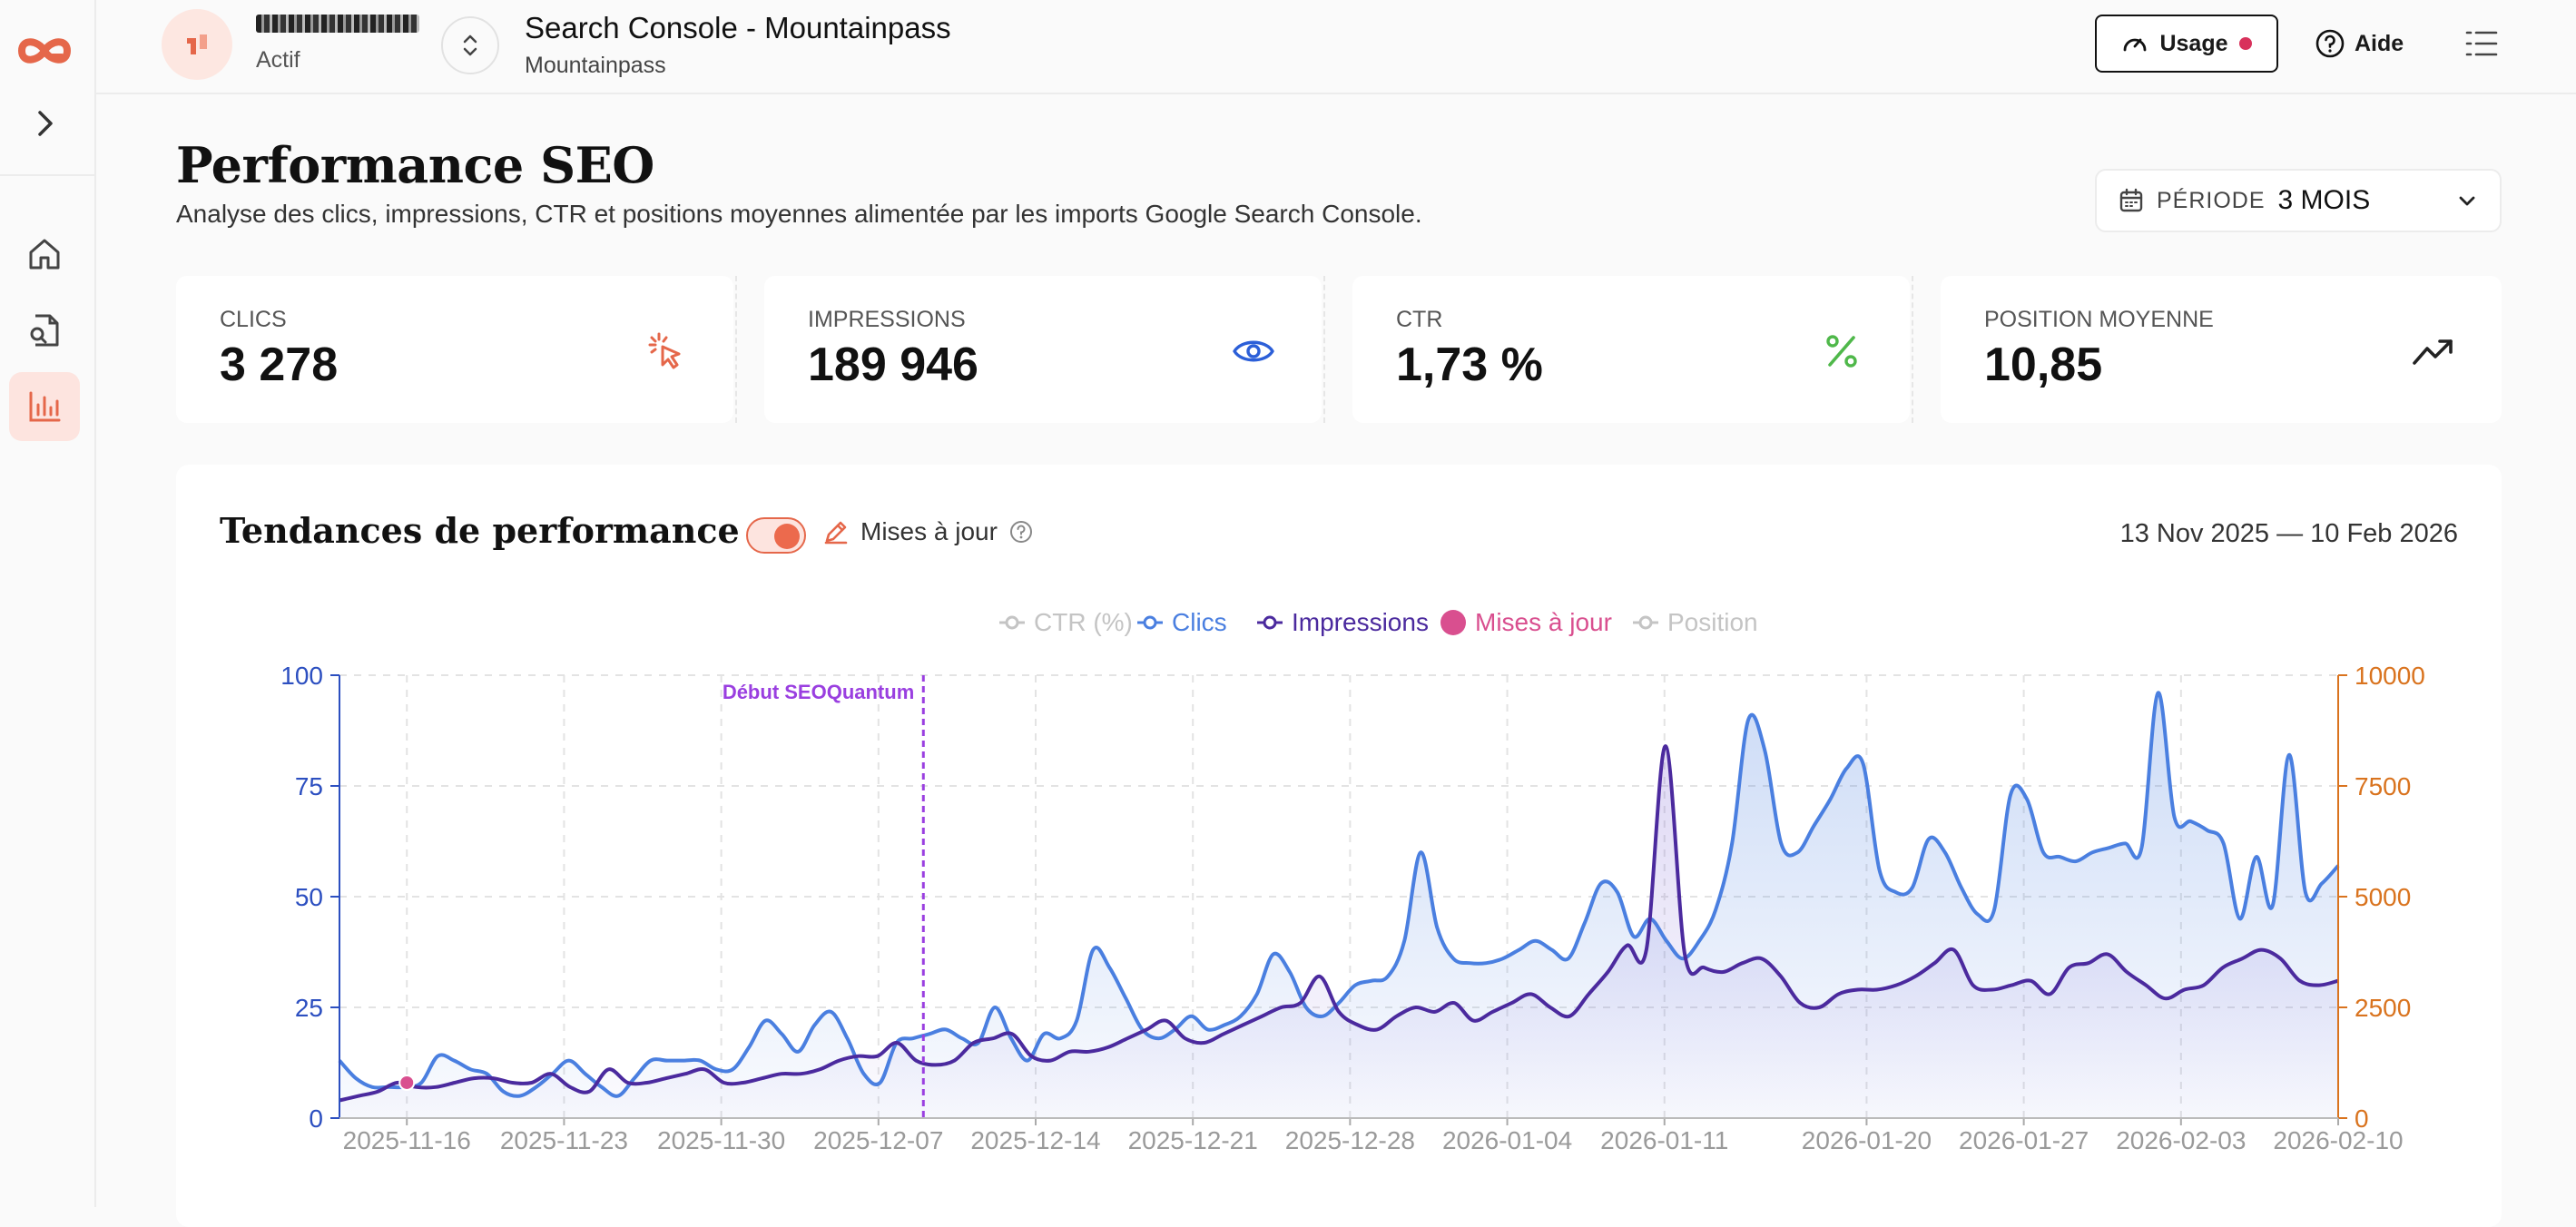 The image size is (2576, 1227). What do you see at coordinates (2288, 533) in the screenshot?
I see `chart-date-range: 13 Nov 2025 — 10 Feb 2026` at bounding box center [2288, 533].